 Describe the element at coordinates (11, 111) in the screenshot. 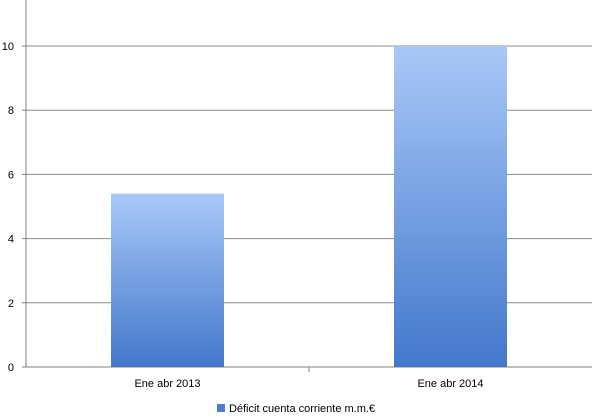

I see `y-tick-label-8: 8` at that location.